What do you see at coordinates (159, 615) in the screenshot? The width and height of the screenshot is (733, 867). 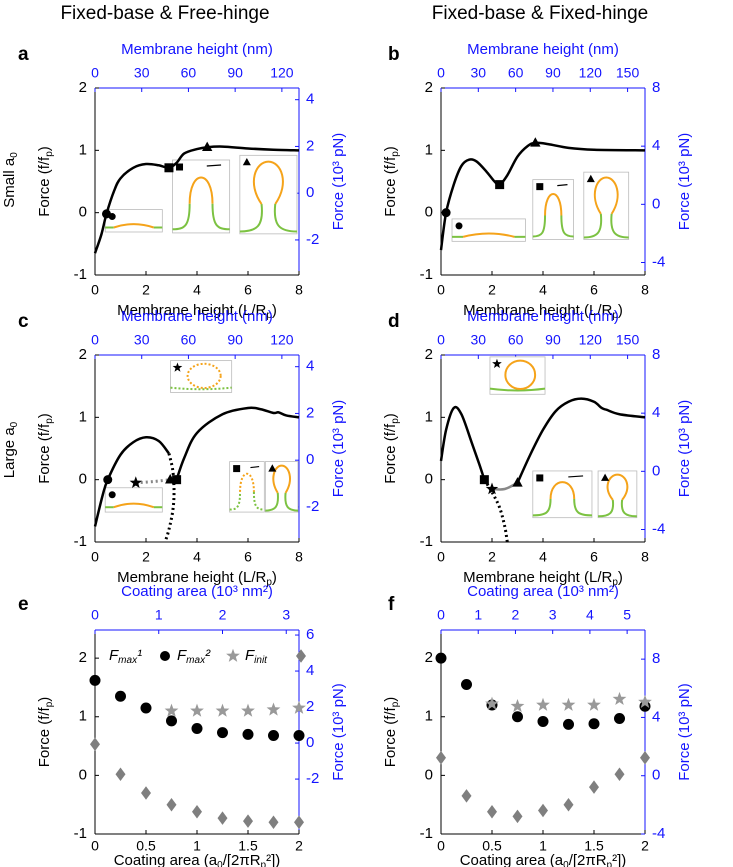 I see `x2-tick-label: 1` at bounding box center [159, 615].